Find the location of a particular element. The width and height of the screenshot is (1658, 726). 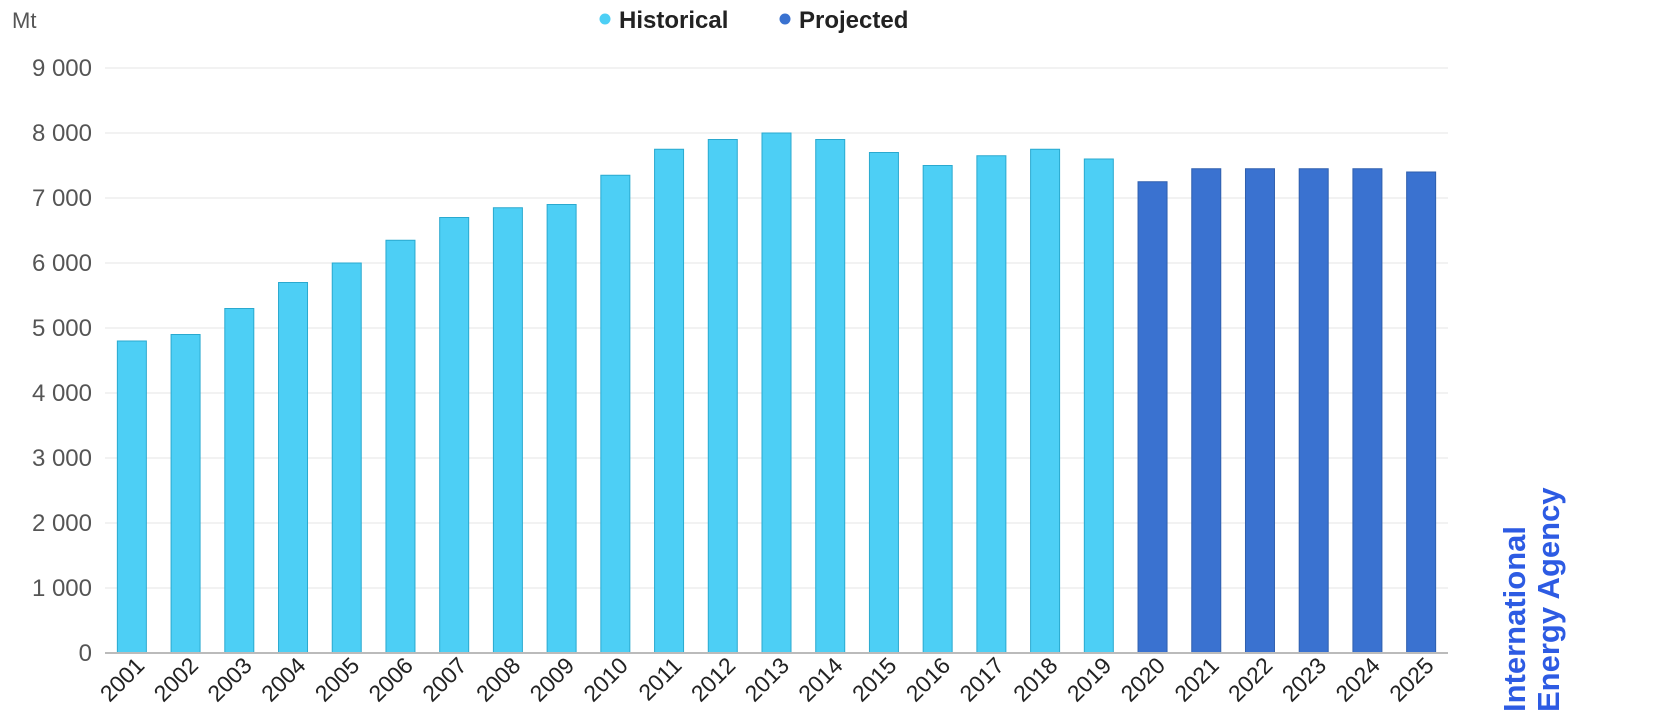

legend-marker-historical is located at coordinates (605, 19).